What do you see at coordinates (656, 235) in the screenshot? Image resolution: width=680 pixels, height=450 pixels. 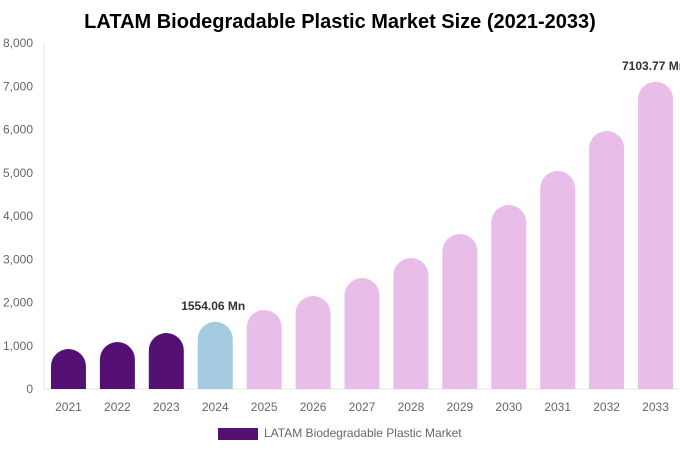 I see `bar-2033` at bounding box center [656, 235].